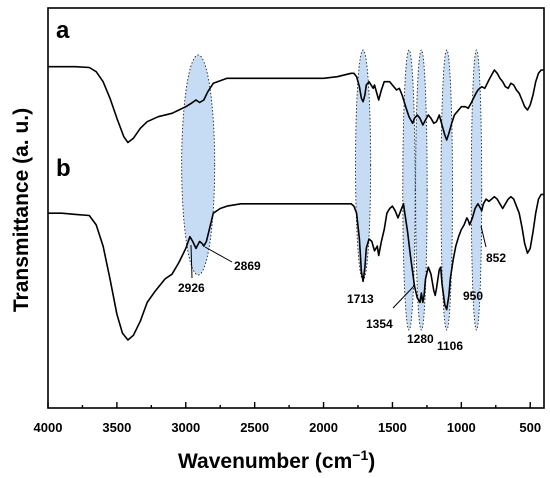  Describe the element at coordinates (323, 427) in the screenshot. I see `x-tick-label-2000: 2000` at that location.